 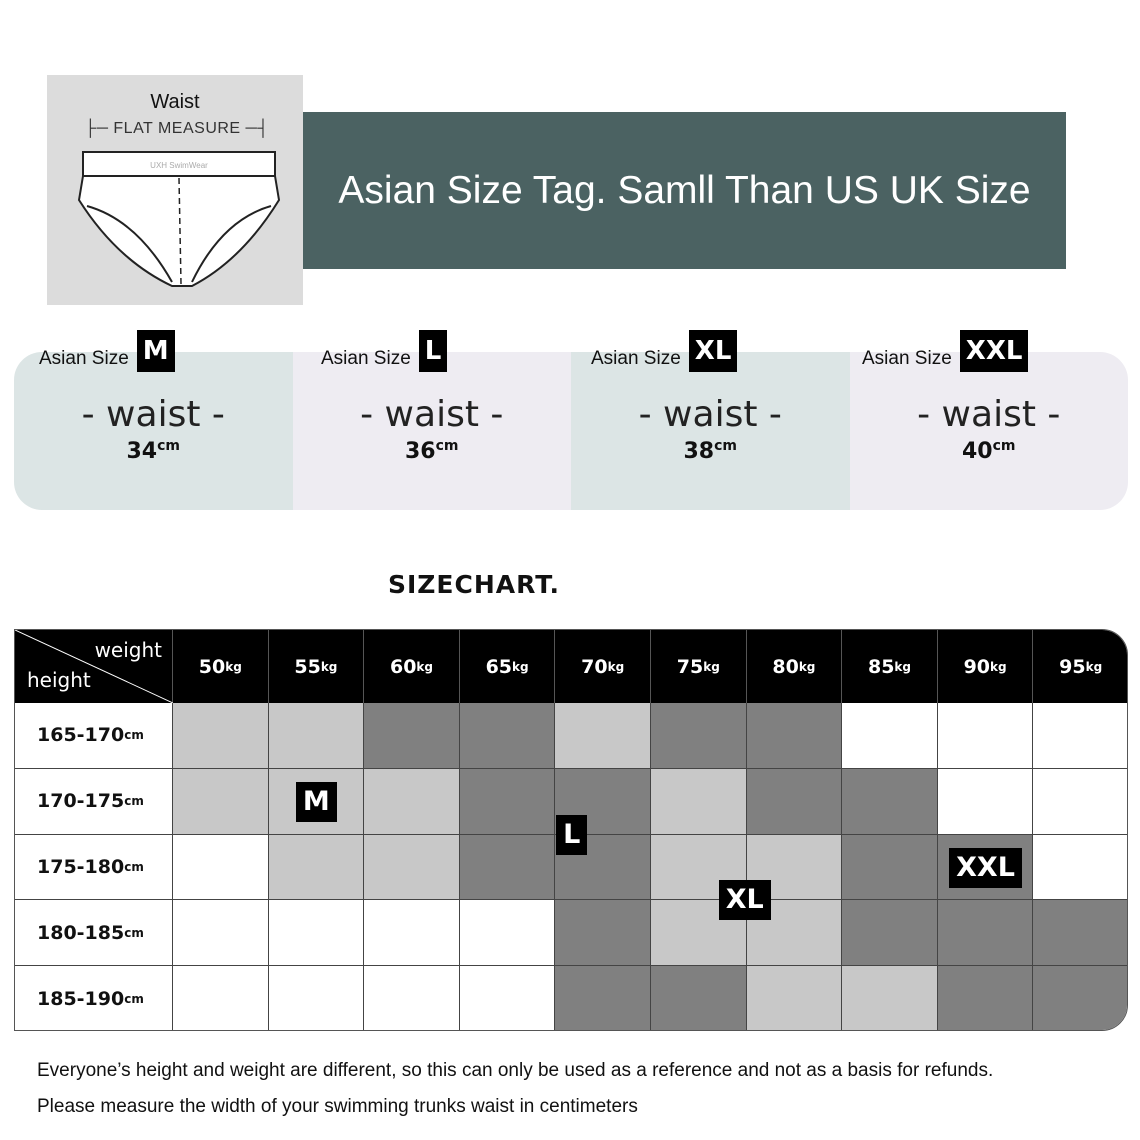 I want to click on svg-text: UXH SwimWear, so click(x=179, y=165).